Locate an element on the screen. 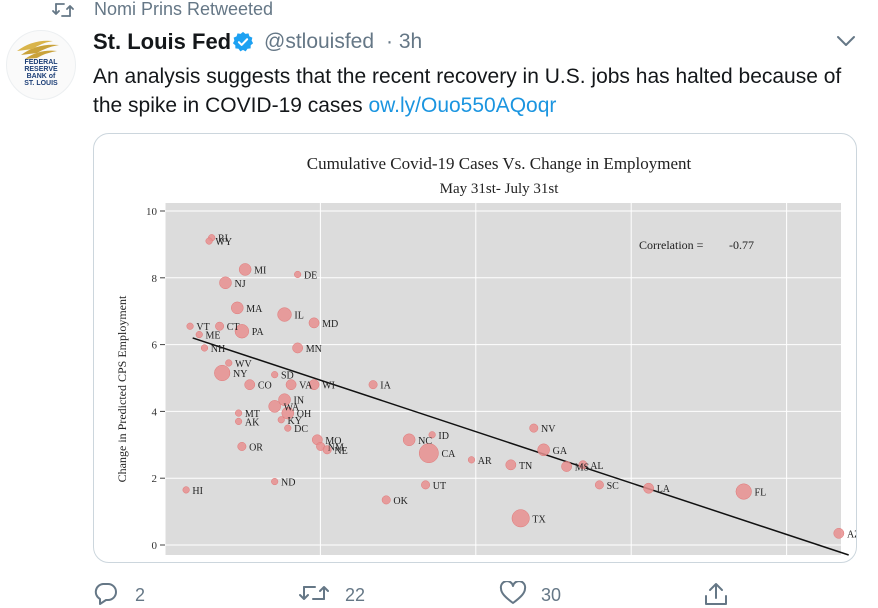  retweet-button: 22 is located at coordinates (339, 593).